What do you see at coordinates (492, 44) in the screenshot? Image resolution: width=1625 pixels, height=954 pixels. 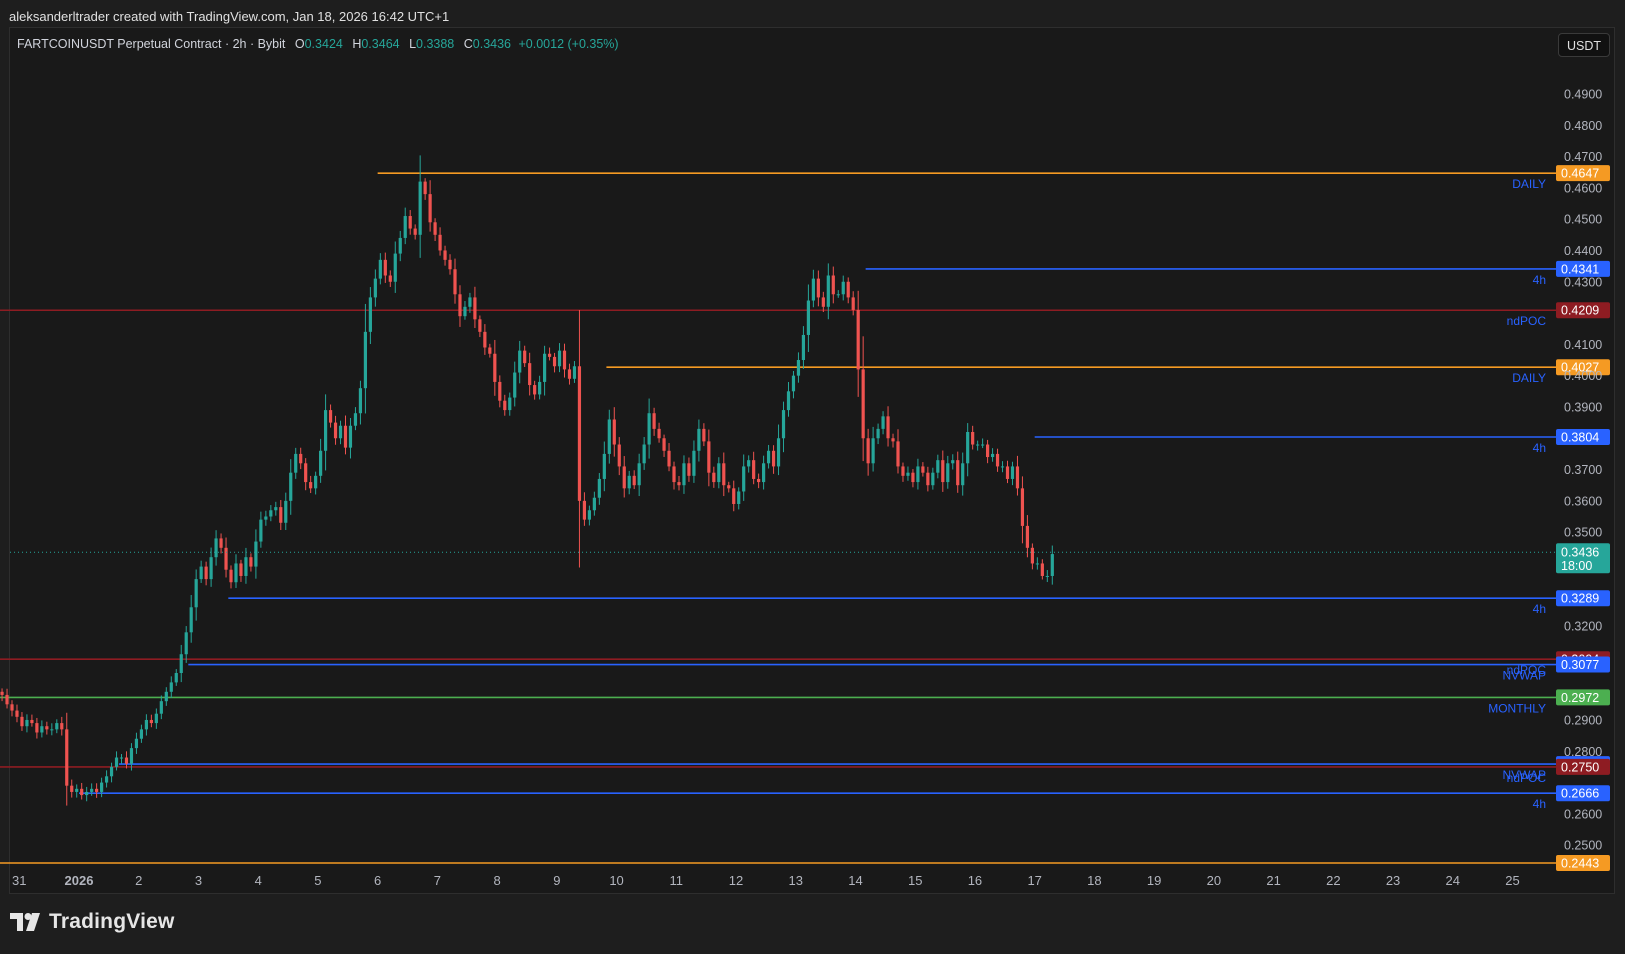 I see `close-value: 0.3436` at bounding box center [492, 44].